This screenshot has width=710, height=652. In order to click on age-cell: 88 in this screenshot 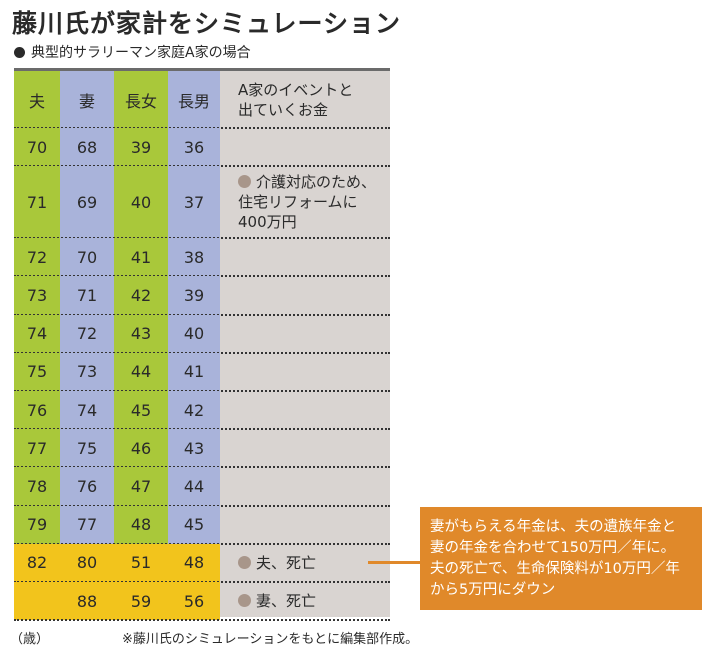, I will do `click(87, 601)`.